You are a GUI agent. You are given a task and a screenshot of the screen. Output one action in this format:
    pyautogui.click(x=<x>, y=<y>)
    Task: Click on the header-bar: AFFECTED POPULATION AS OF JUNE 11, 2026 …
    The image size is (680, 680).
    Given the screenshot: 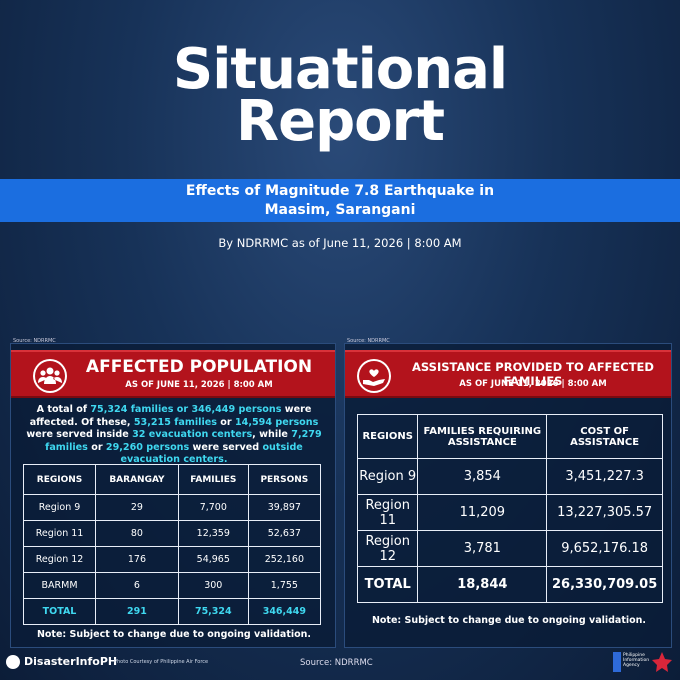 What is the action you would take?
    pyautogui.click(x=173, y=374)
    